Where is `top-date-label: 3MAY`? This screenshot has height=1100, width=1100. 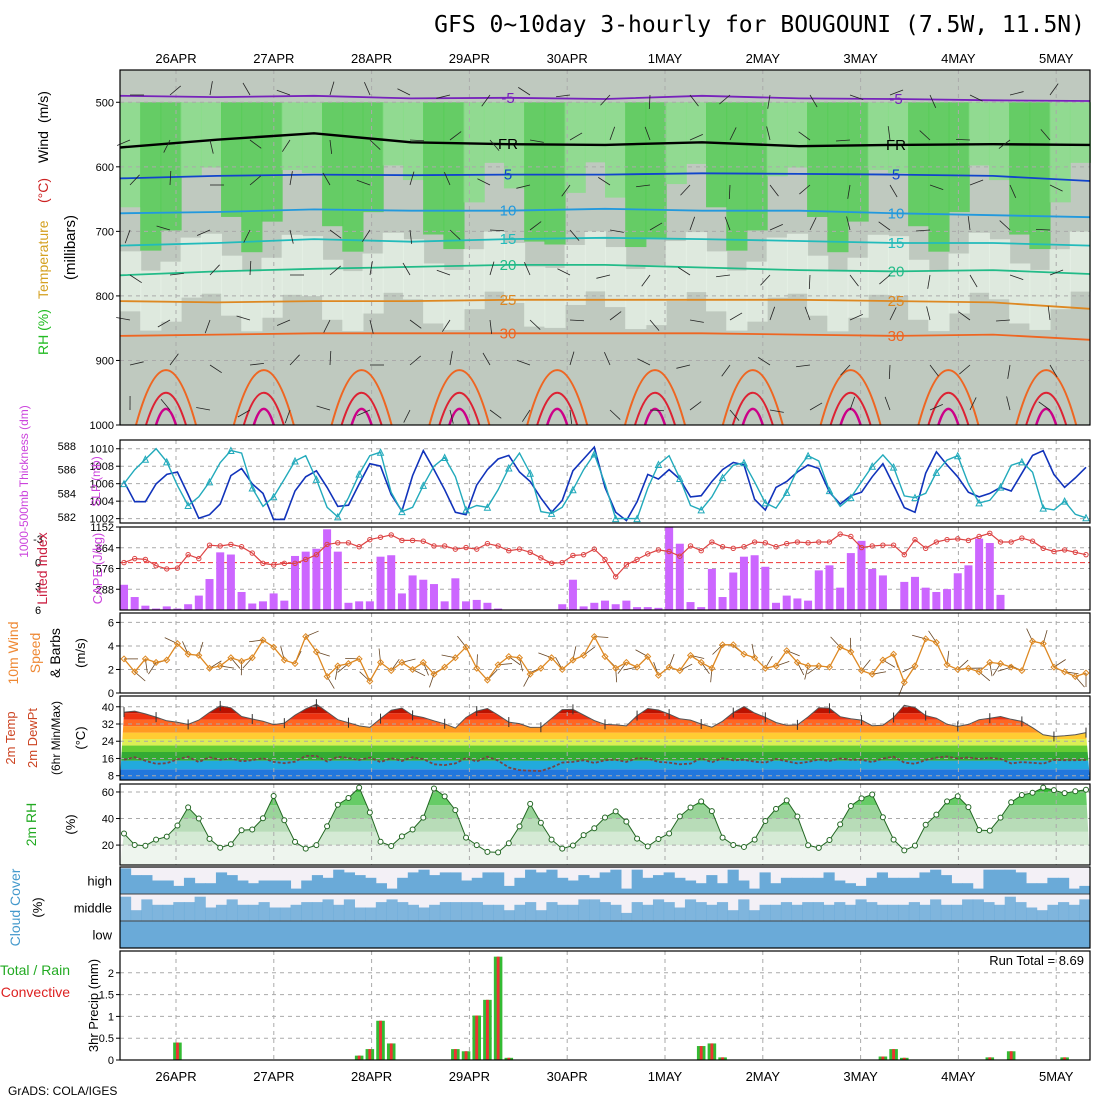
top-date-label: 3MAY is located at coordinates (860, 58).